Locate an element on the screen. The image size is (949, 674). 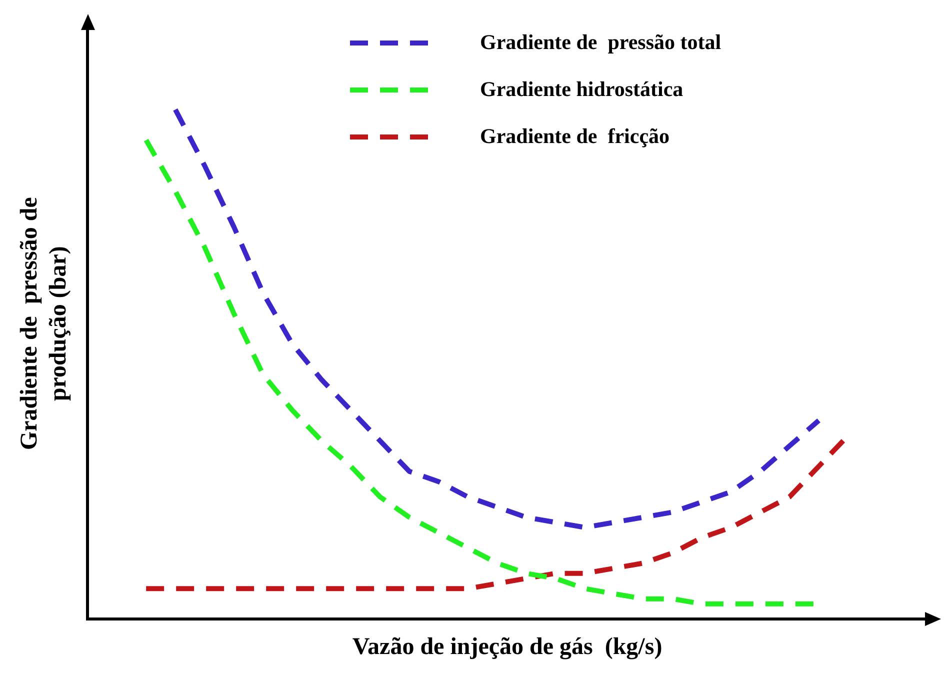
legend-label: Gradiente de pressão total is located at coordinates (601, 42).